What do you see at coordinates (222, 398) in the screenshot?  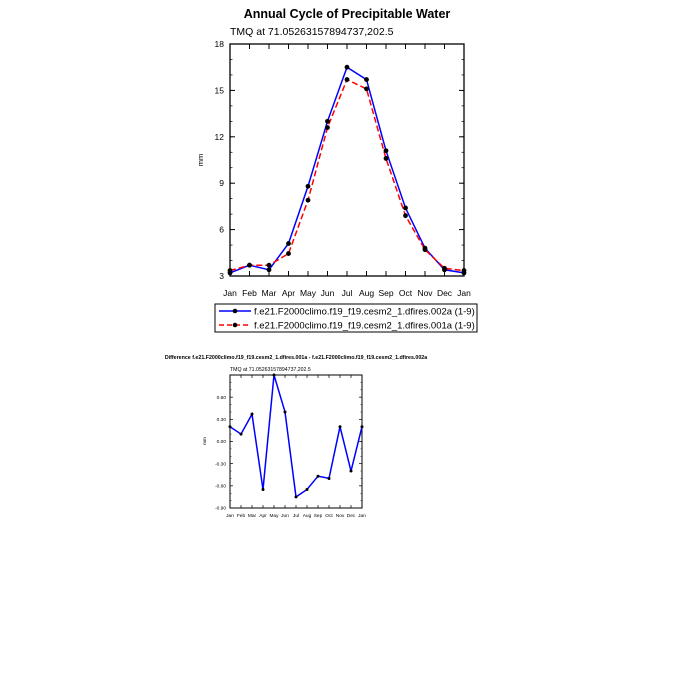 I see `y-tick-label: 0.60` at bounding box center [222, 398].